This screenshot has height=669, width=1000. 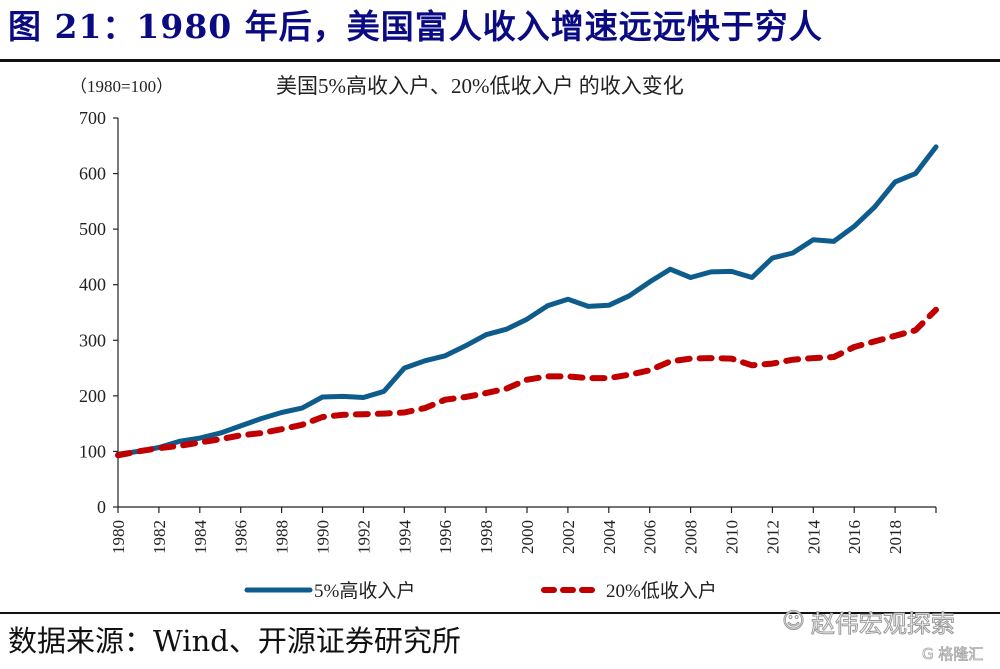 I want to click on x-tick-label: 1998, so click(x=486, y=537).